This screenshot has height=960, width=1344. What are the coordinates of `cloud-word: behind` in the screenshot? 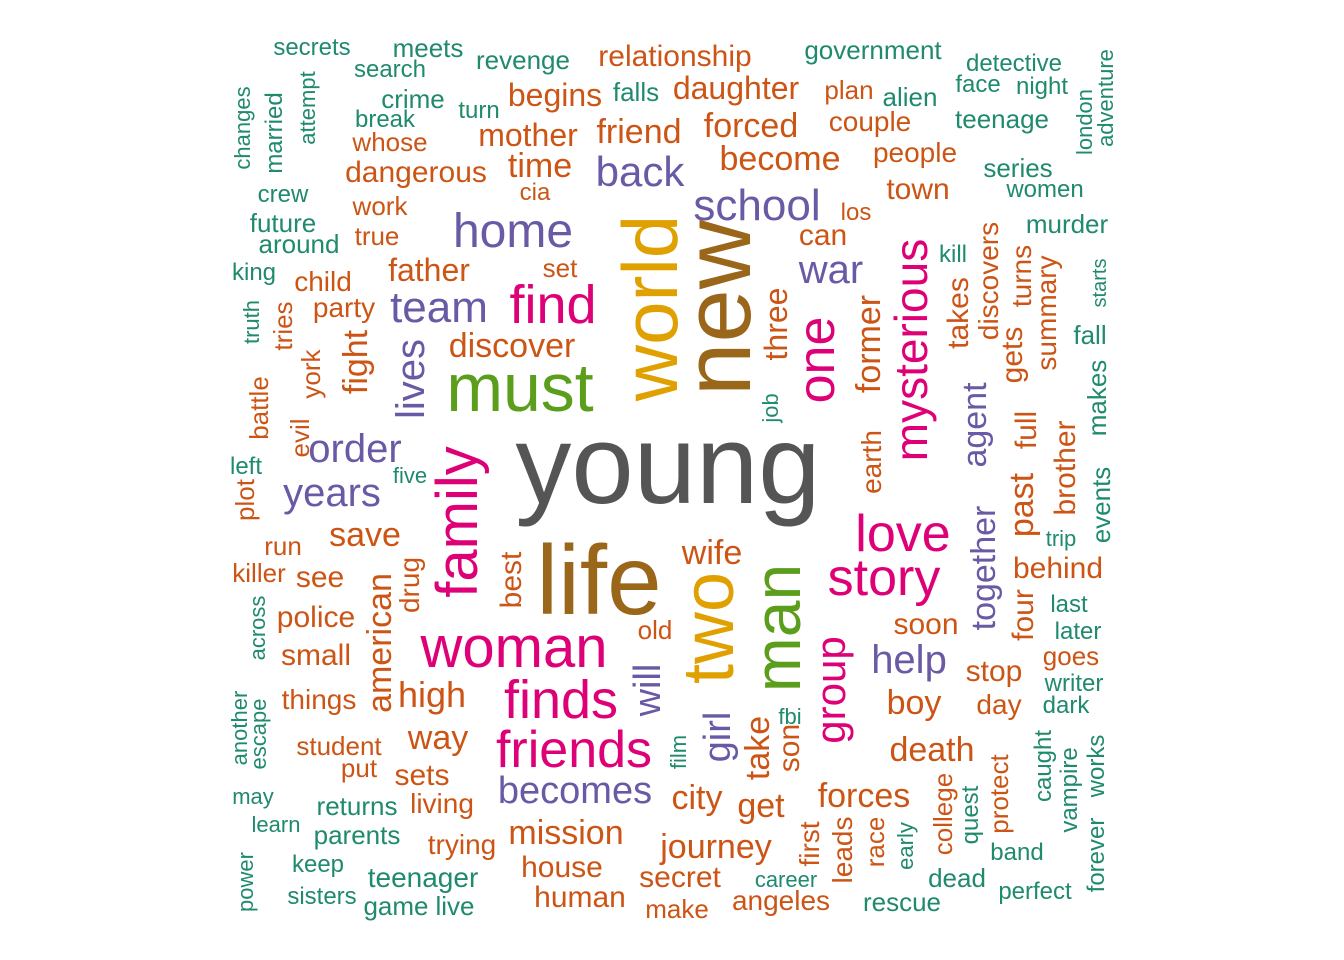 It's located at (1058, 568).